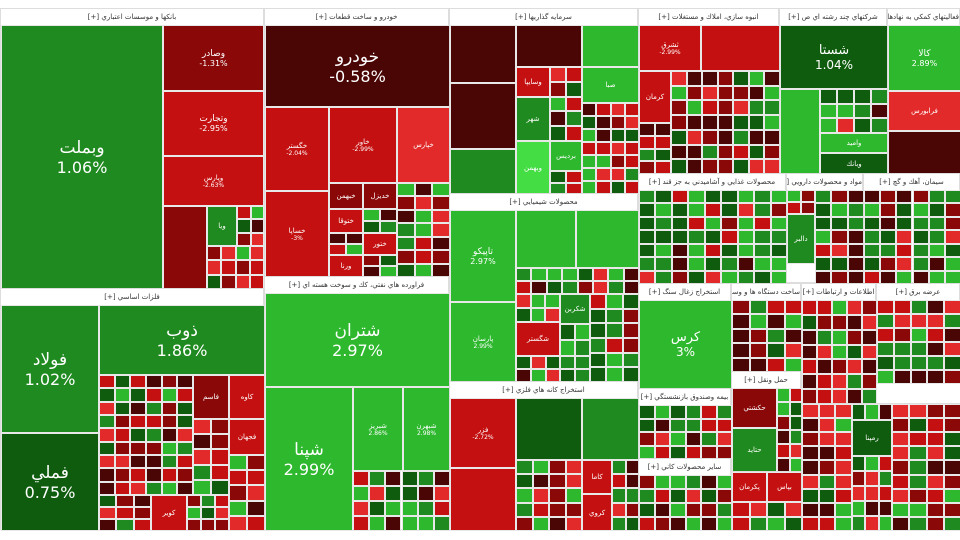  Describe the element at coordinates (918, 292) in the screenshot. I see `sector-header: عرضه برق [+]` at that location.